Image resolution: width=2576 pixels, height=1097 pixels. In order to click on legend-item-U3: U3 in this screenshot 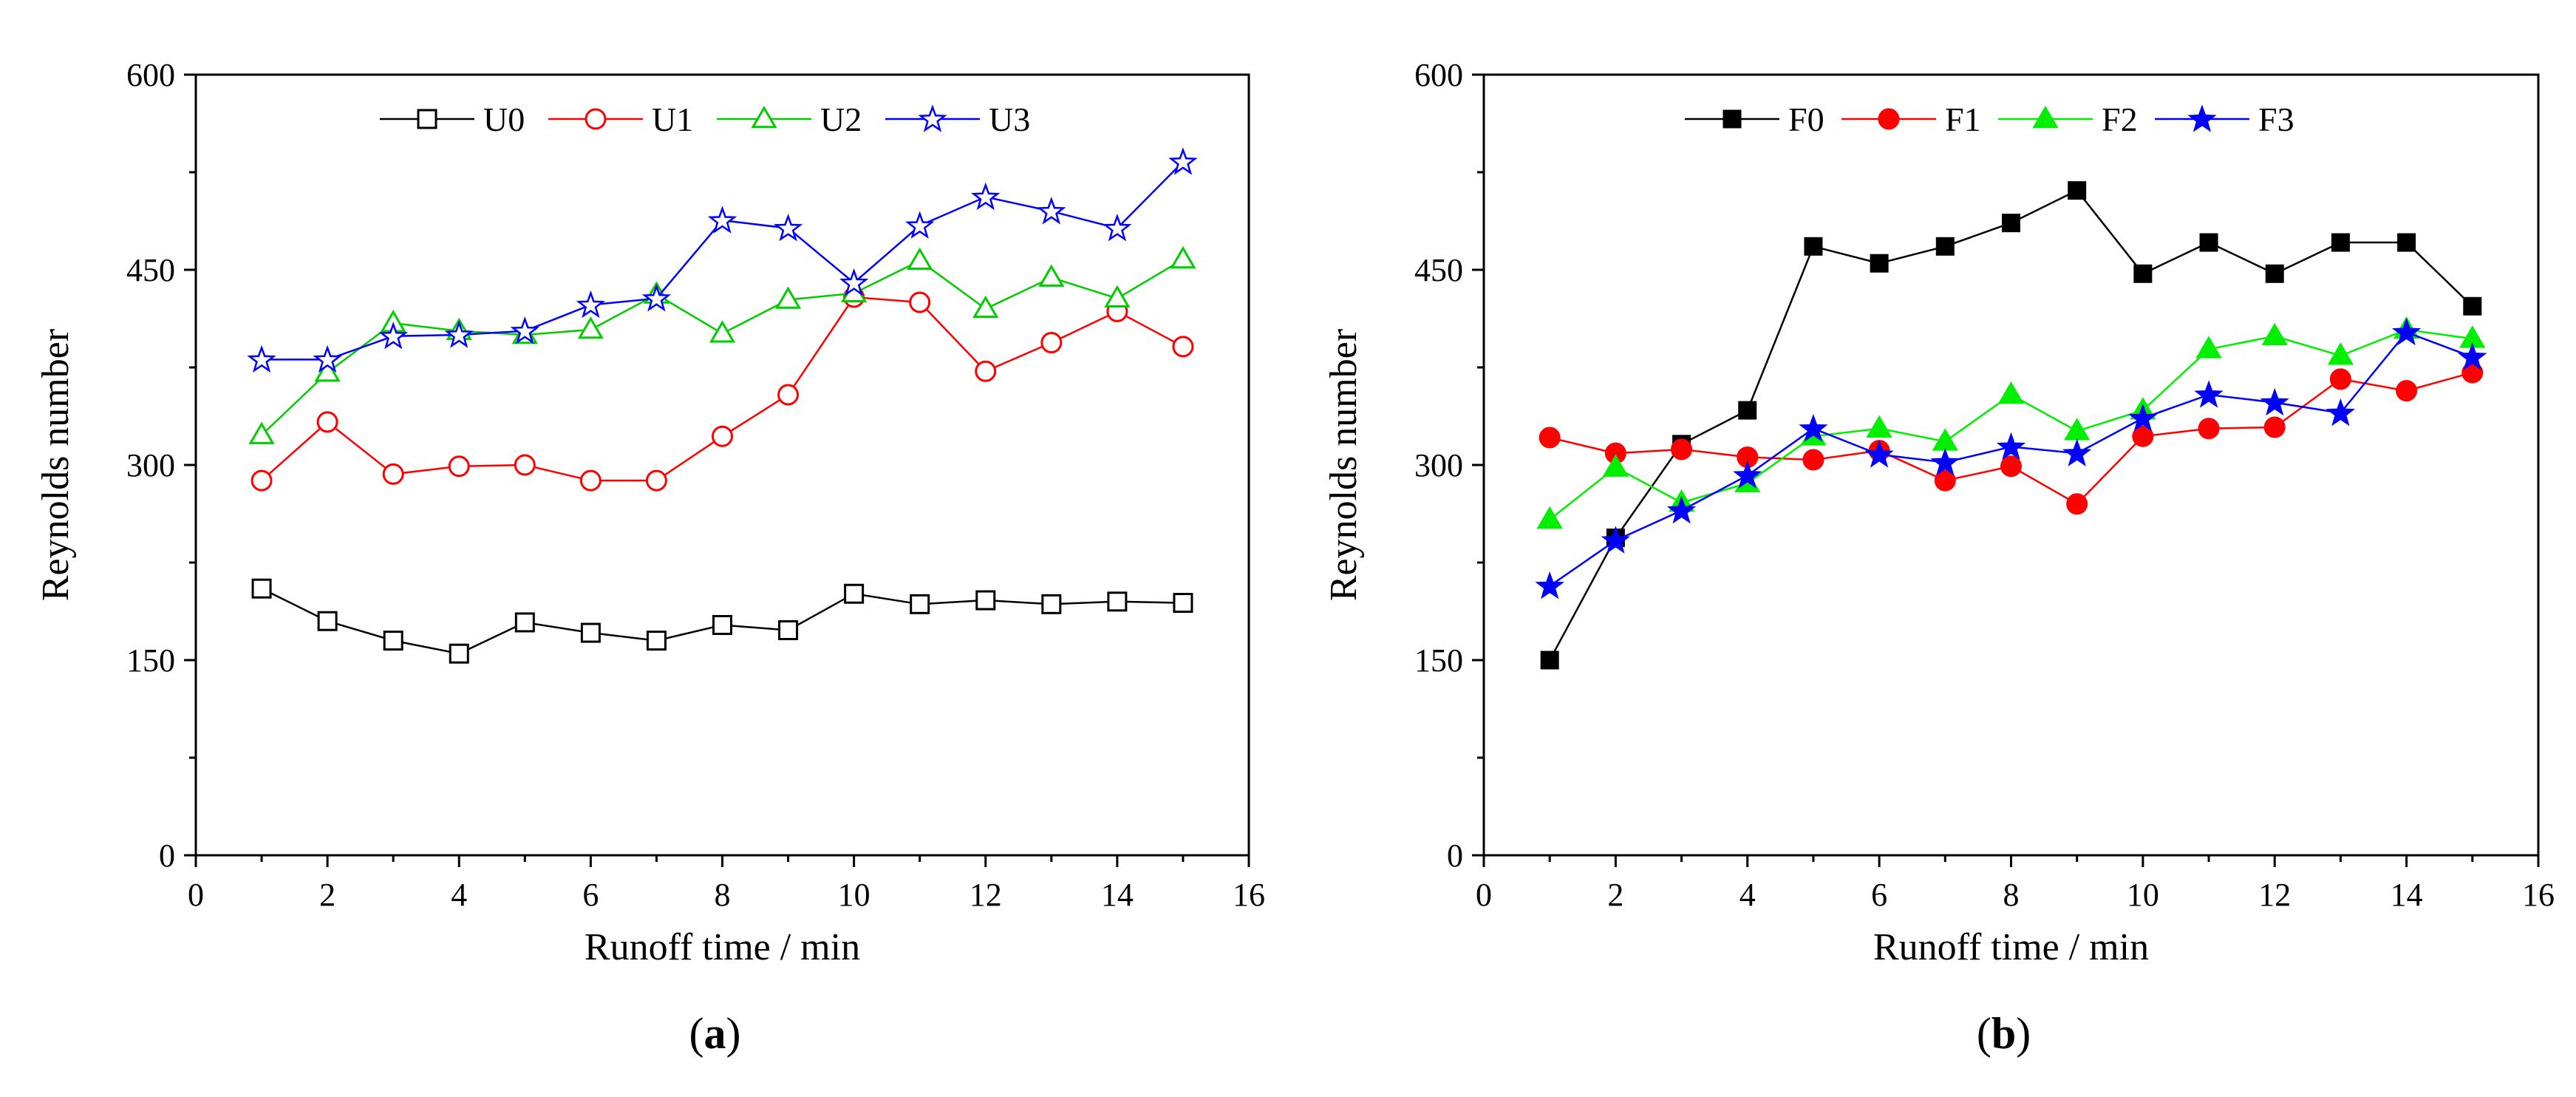, I will do `click(957, 120)`.